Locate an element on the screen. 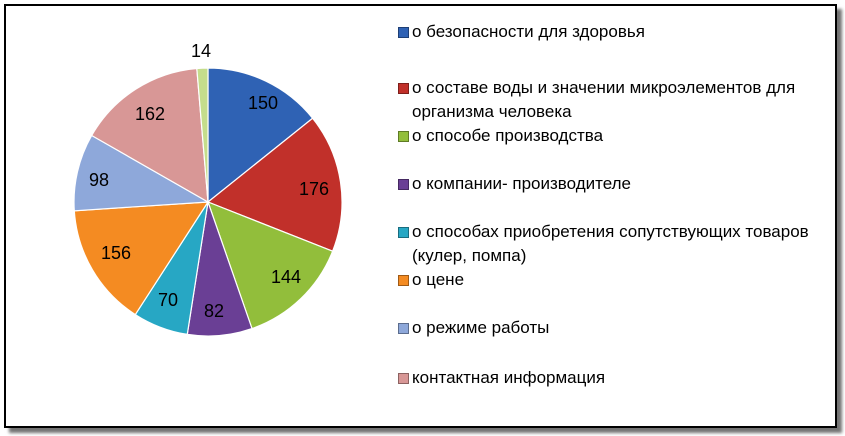  legend-item: о безопасности для здоровья is located at coordinates (613, 32).